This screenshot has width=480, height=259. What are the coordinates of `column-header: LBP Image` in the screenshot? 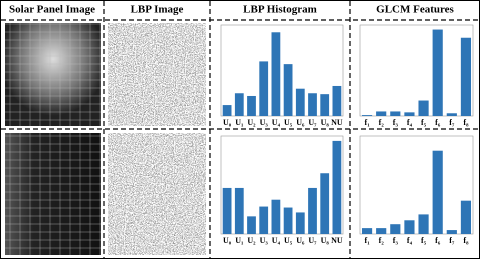 It's located at (157, 10).